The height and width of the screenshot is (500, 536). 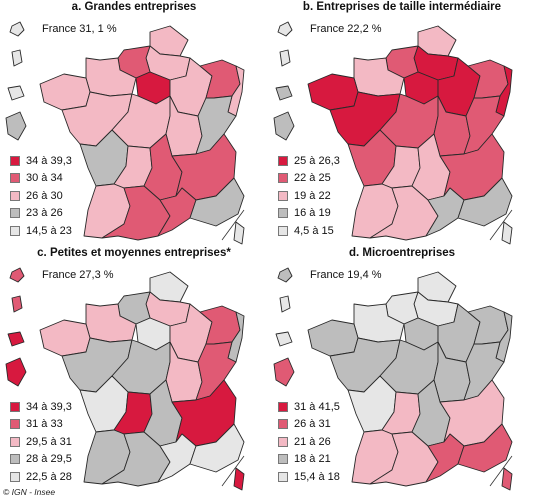 I want to click on legend-label: 19 à 22, so click(x=312, y=195).